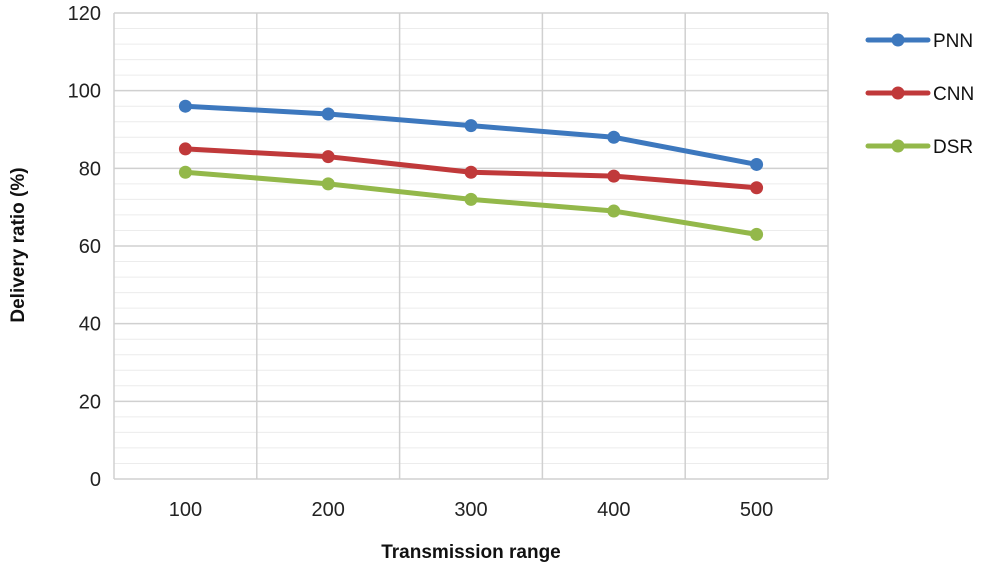  I want to click on series-cnn, so click(471, 168).